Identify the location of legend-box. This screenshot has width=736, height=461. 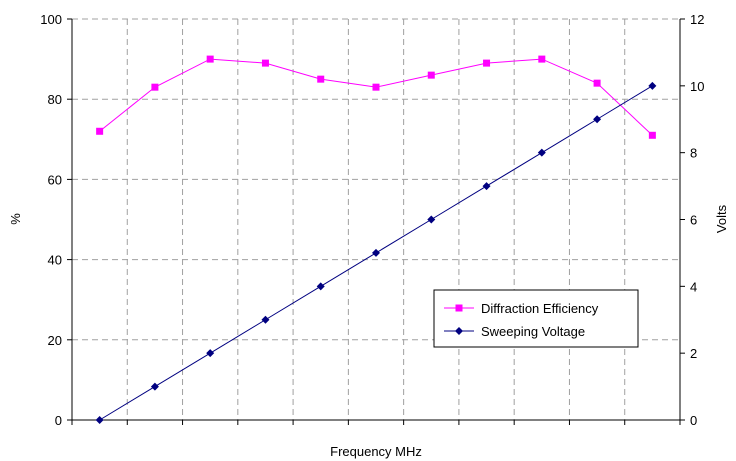
(536, 318).